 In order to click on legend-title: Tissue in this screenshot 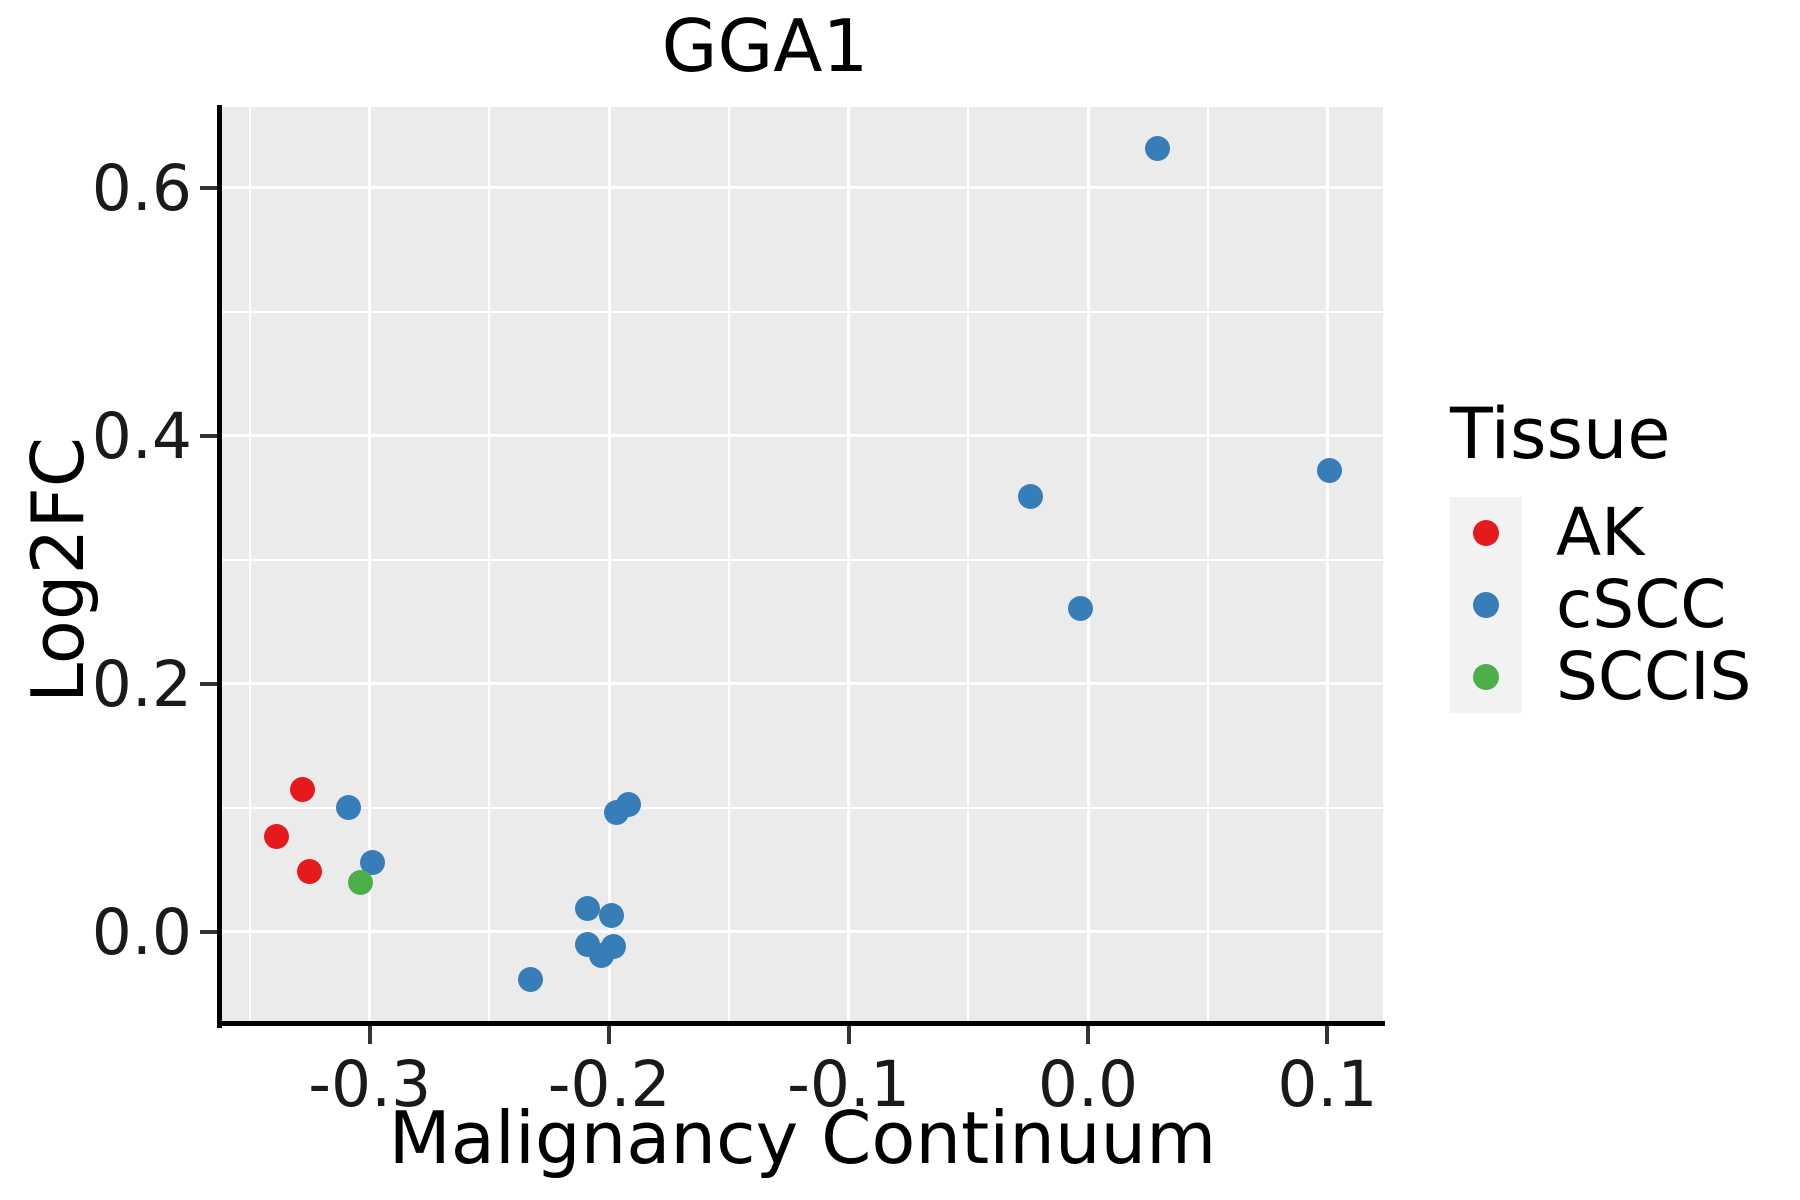, I will do `click(1560, 434)`.